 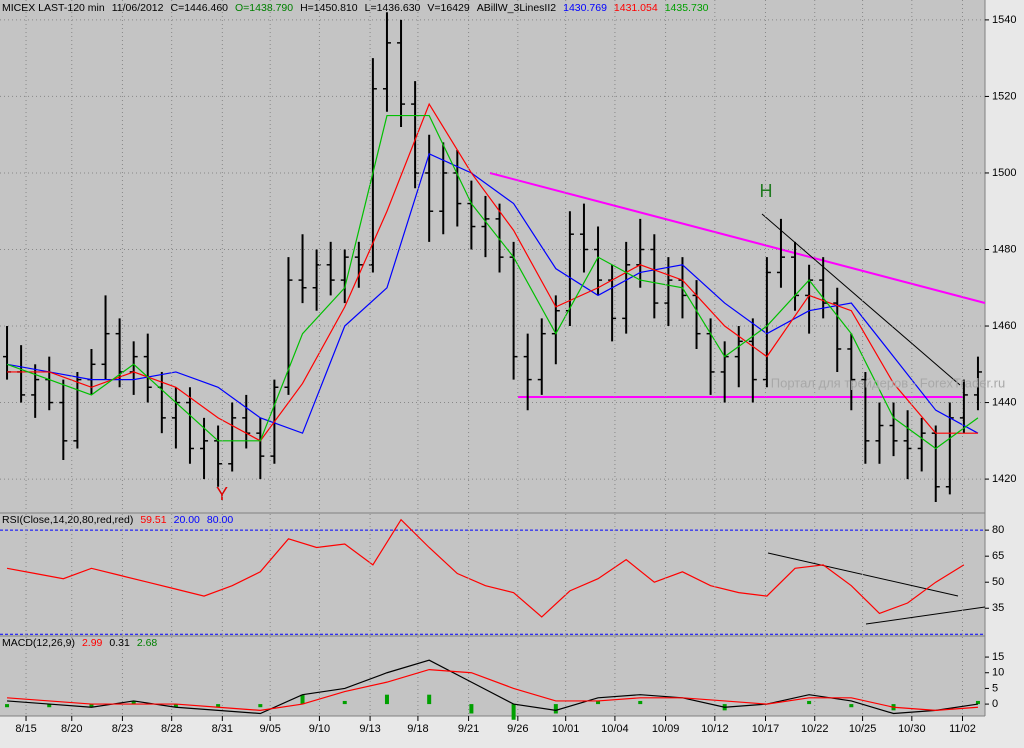 What do you see at coordinates (137, 8) in the screenshot?
I see `header-text: 11/06/2012` at bounding box center [137, 8].